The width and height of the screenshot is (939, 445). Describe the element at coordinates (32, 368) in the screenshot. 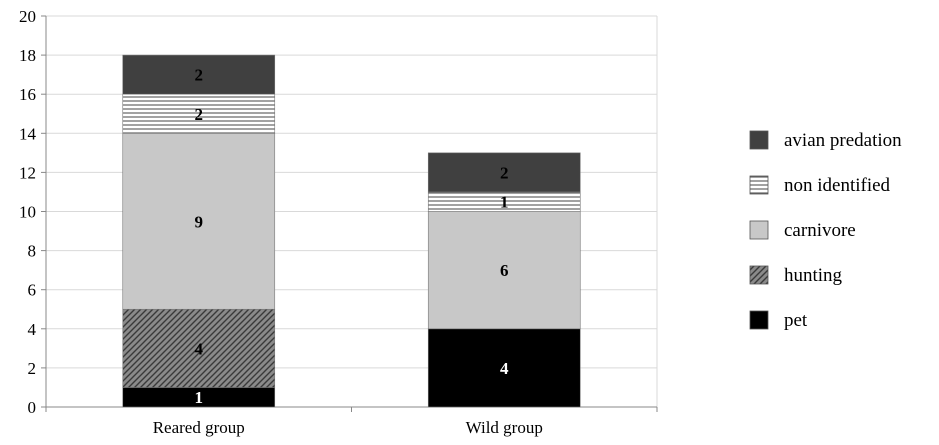

I see `y-tick-label: 2` at that location.